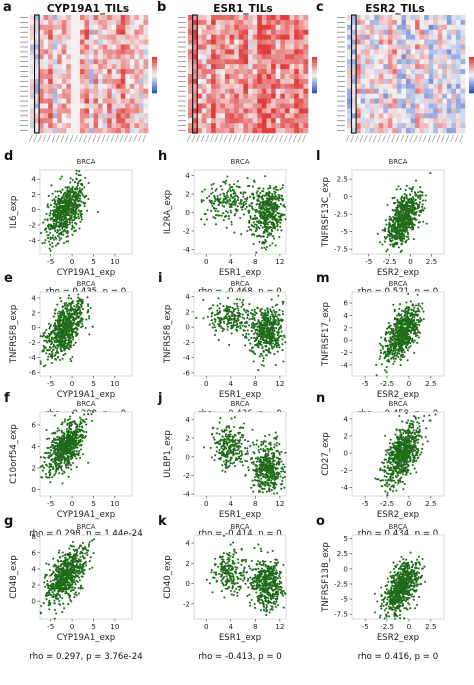  I want to click on plot-frame, so click(240, 212).